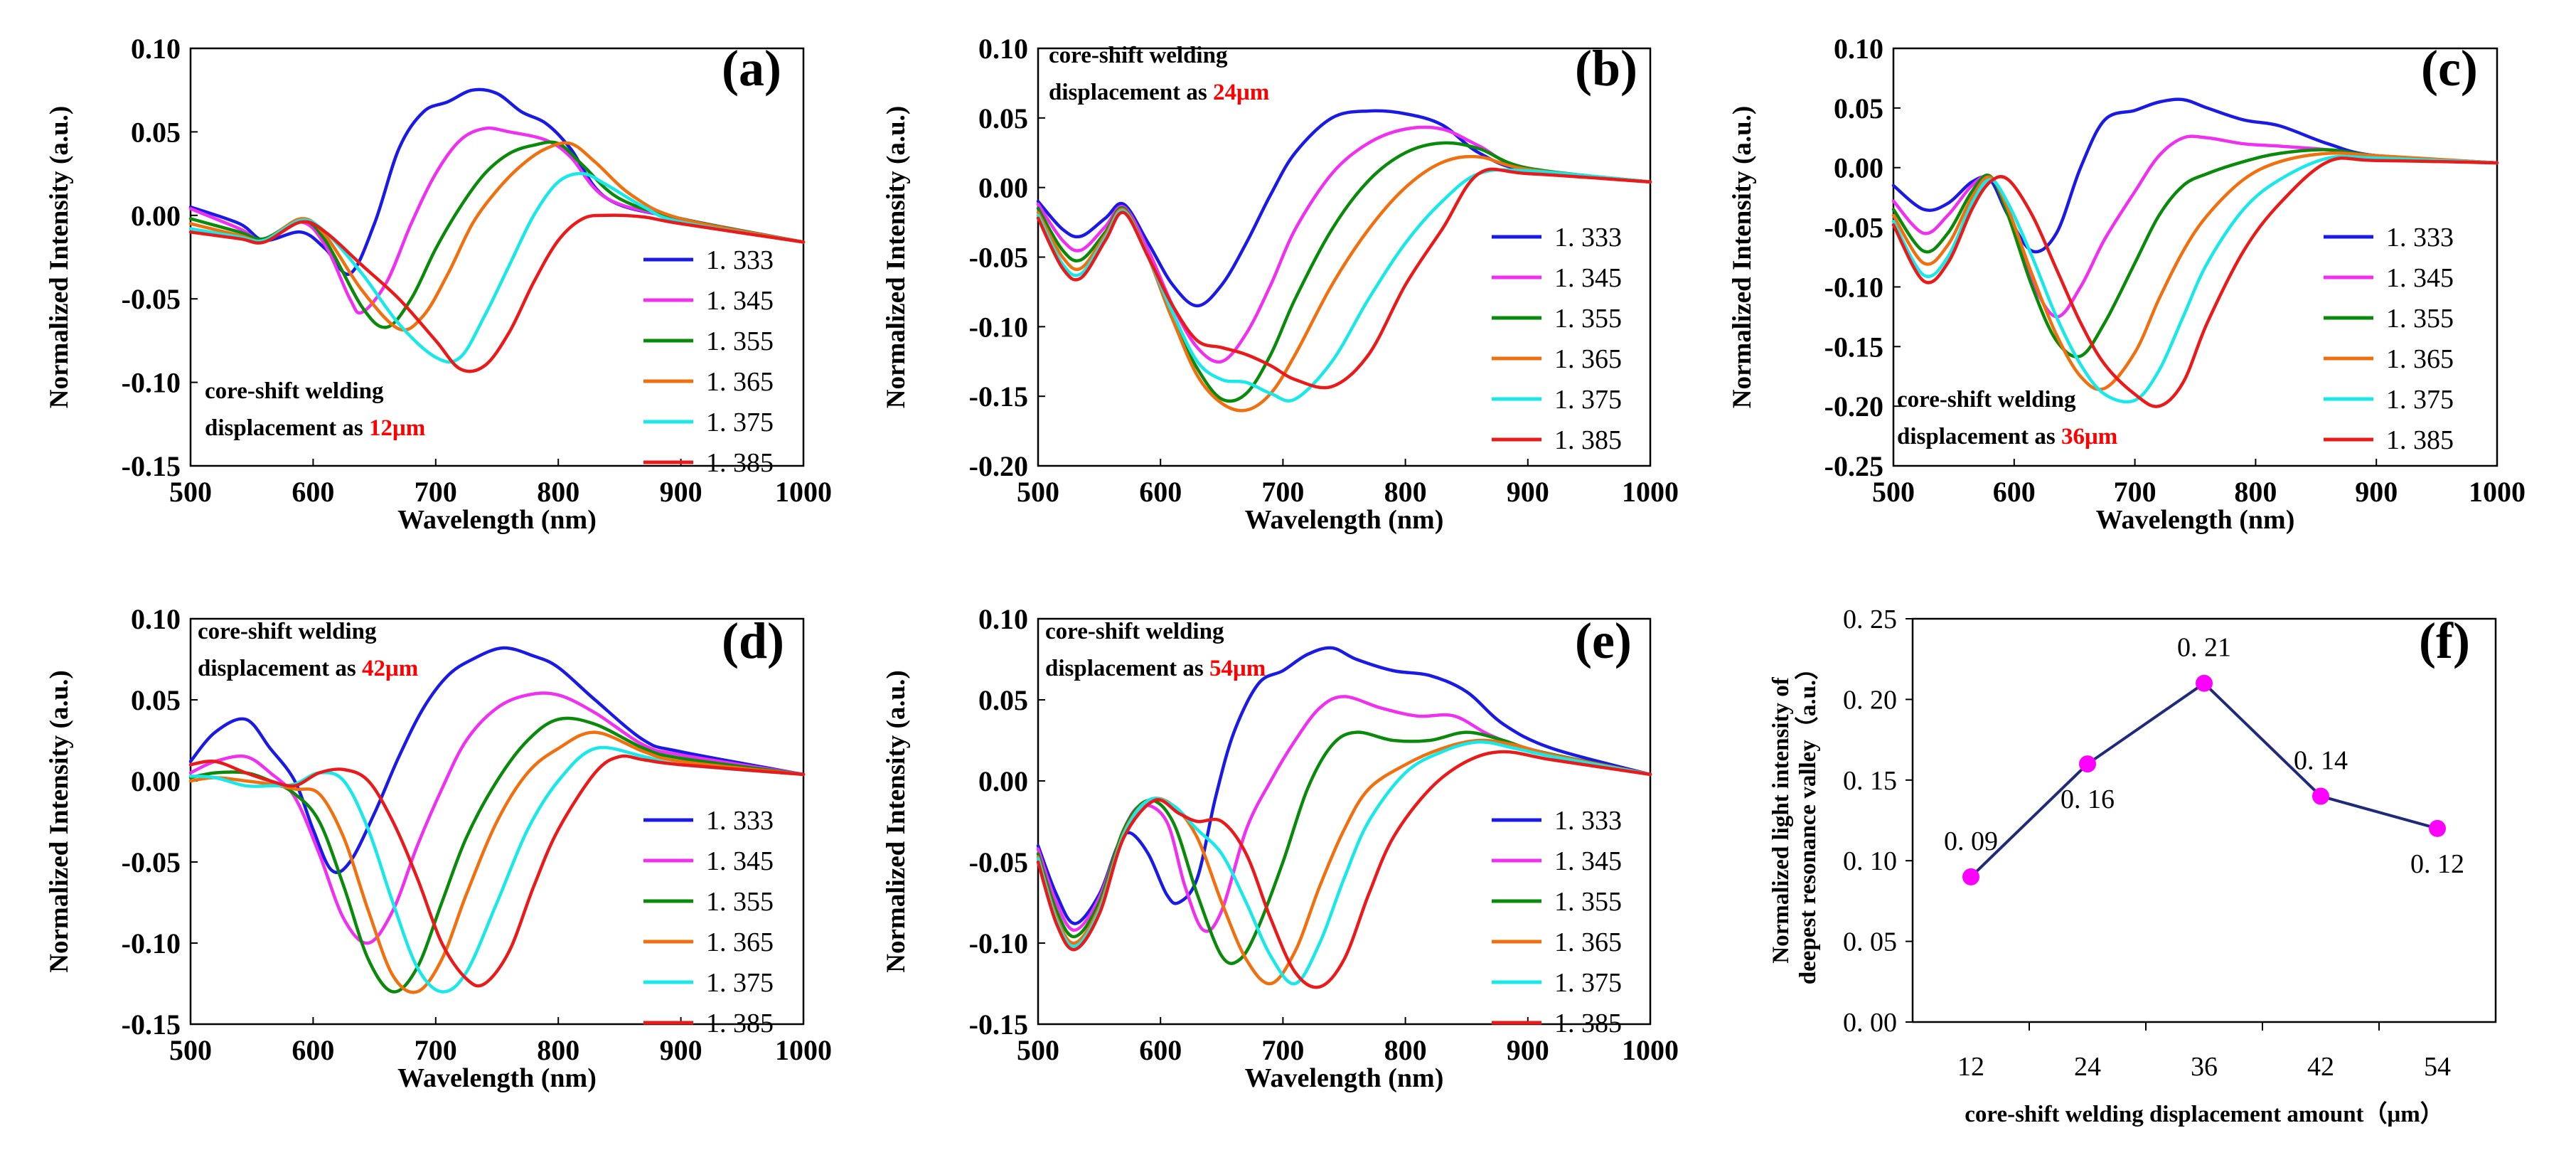 Image resolution: width=2576 pixels, height=1160 pixels. I want to click on annotation-line2: displacement as 36μm, so click(2007, 436).